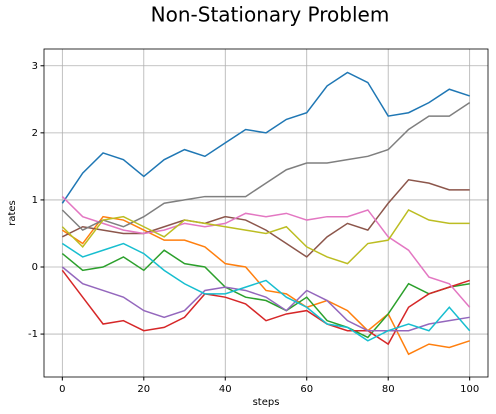  What do you see at coordinates (143, 389) in the screenshot?
I see `x-tick-label: 20` at bounding box center [143, 389].